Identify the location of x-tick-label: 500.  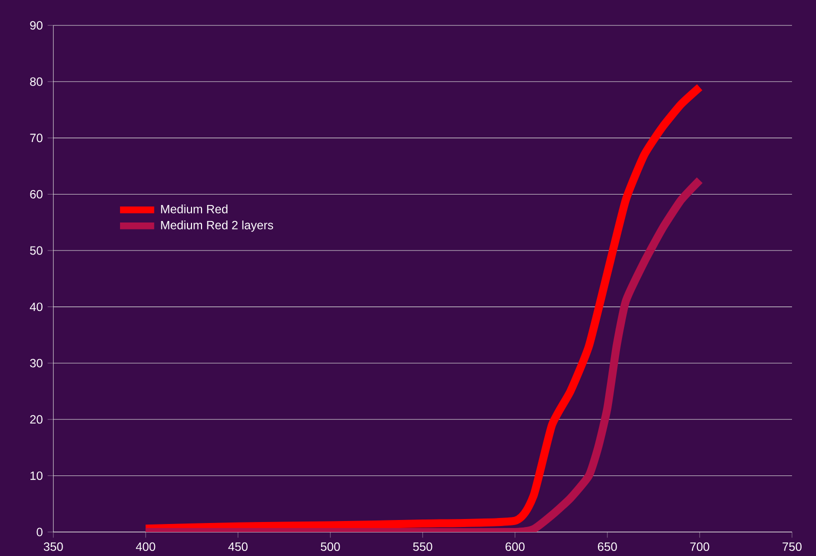
(330, 546).